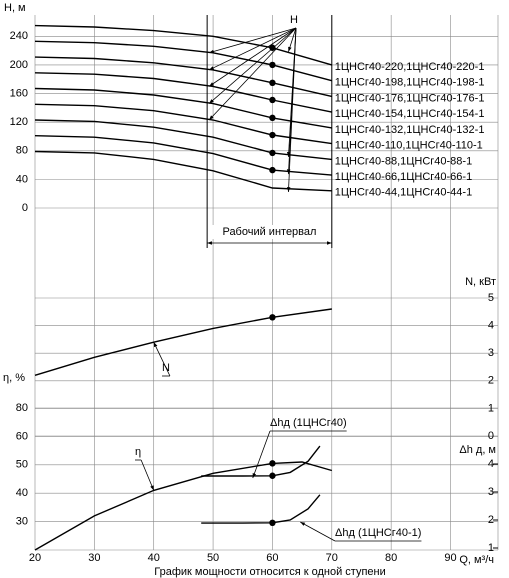  What do you see at coordinates (403, 193) in the screenshot?
I see `series-label: 1ЦНСг40-44,1ЦНСг40-44-1` at bounding box center [403, 193].